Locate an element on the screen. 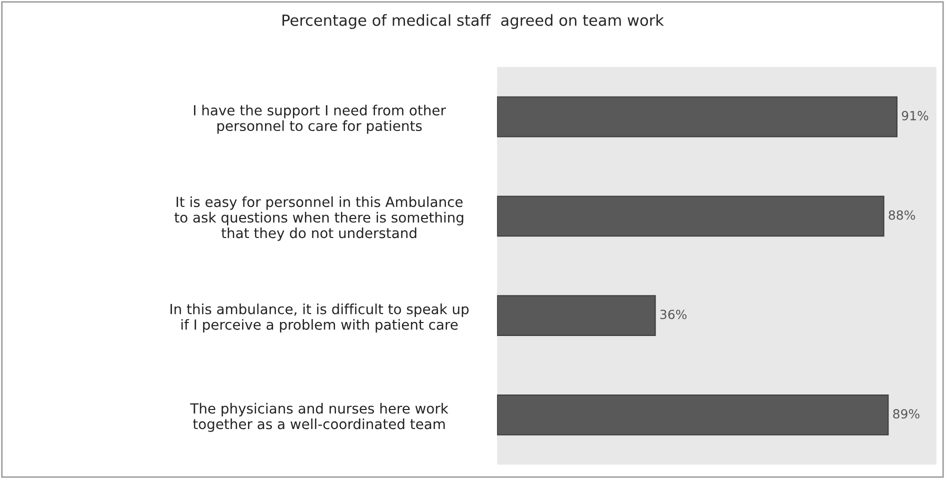 Image resolution: width=945 pixels, height=479 pixels. y-tick-label: It is easy for personnel in this Ambulance to ask questions when there is something that they do not understand is located at coordinates (319, 218).